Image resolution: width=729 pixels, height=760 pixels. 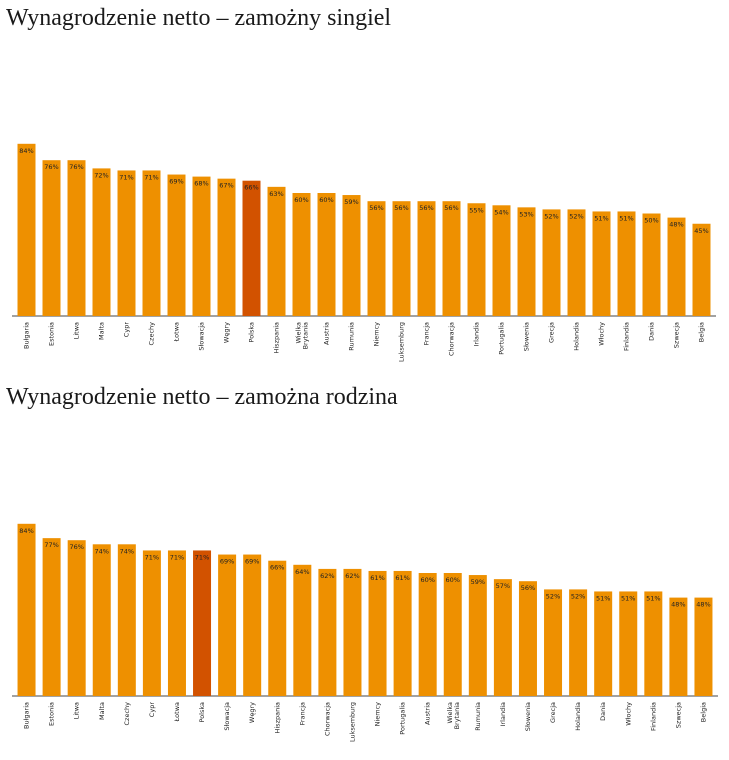 What do you see at coordinates (676, 225) in the screenshot?
I see `data-label: 48%` at bounding box center [676, 225].